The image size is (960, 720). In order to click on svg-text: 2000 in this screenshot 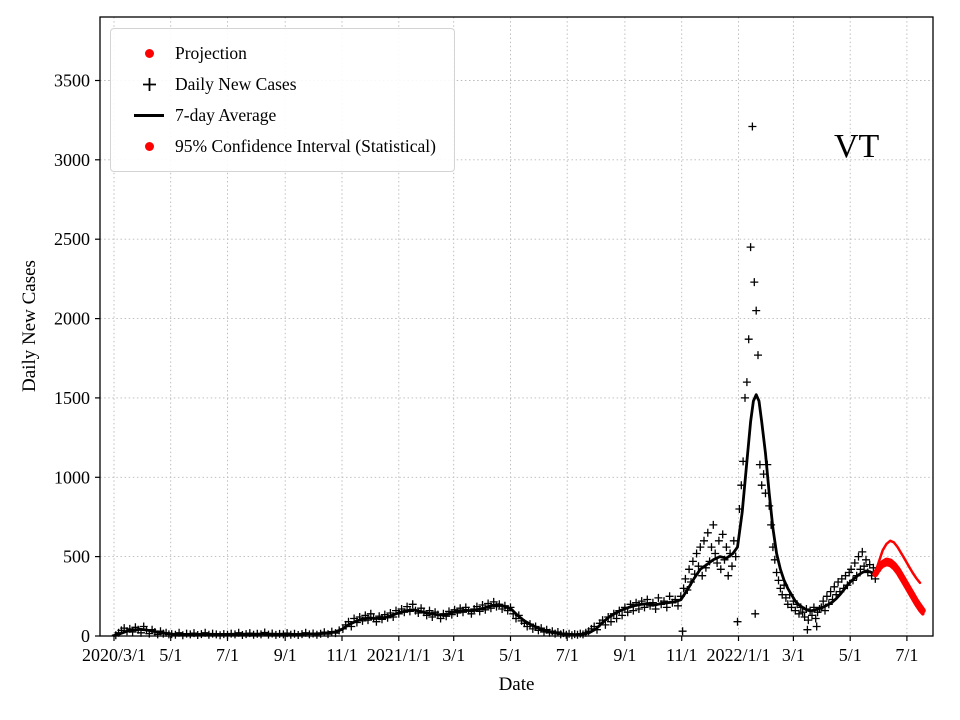, I will do `click(72, 319)`.